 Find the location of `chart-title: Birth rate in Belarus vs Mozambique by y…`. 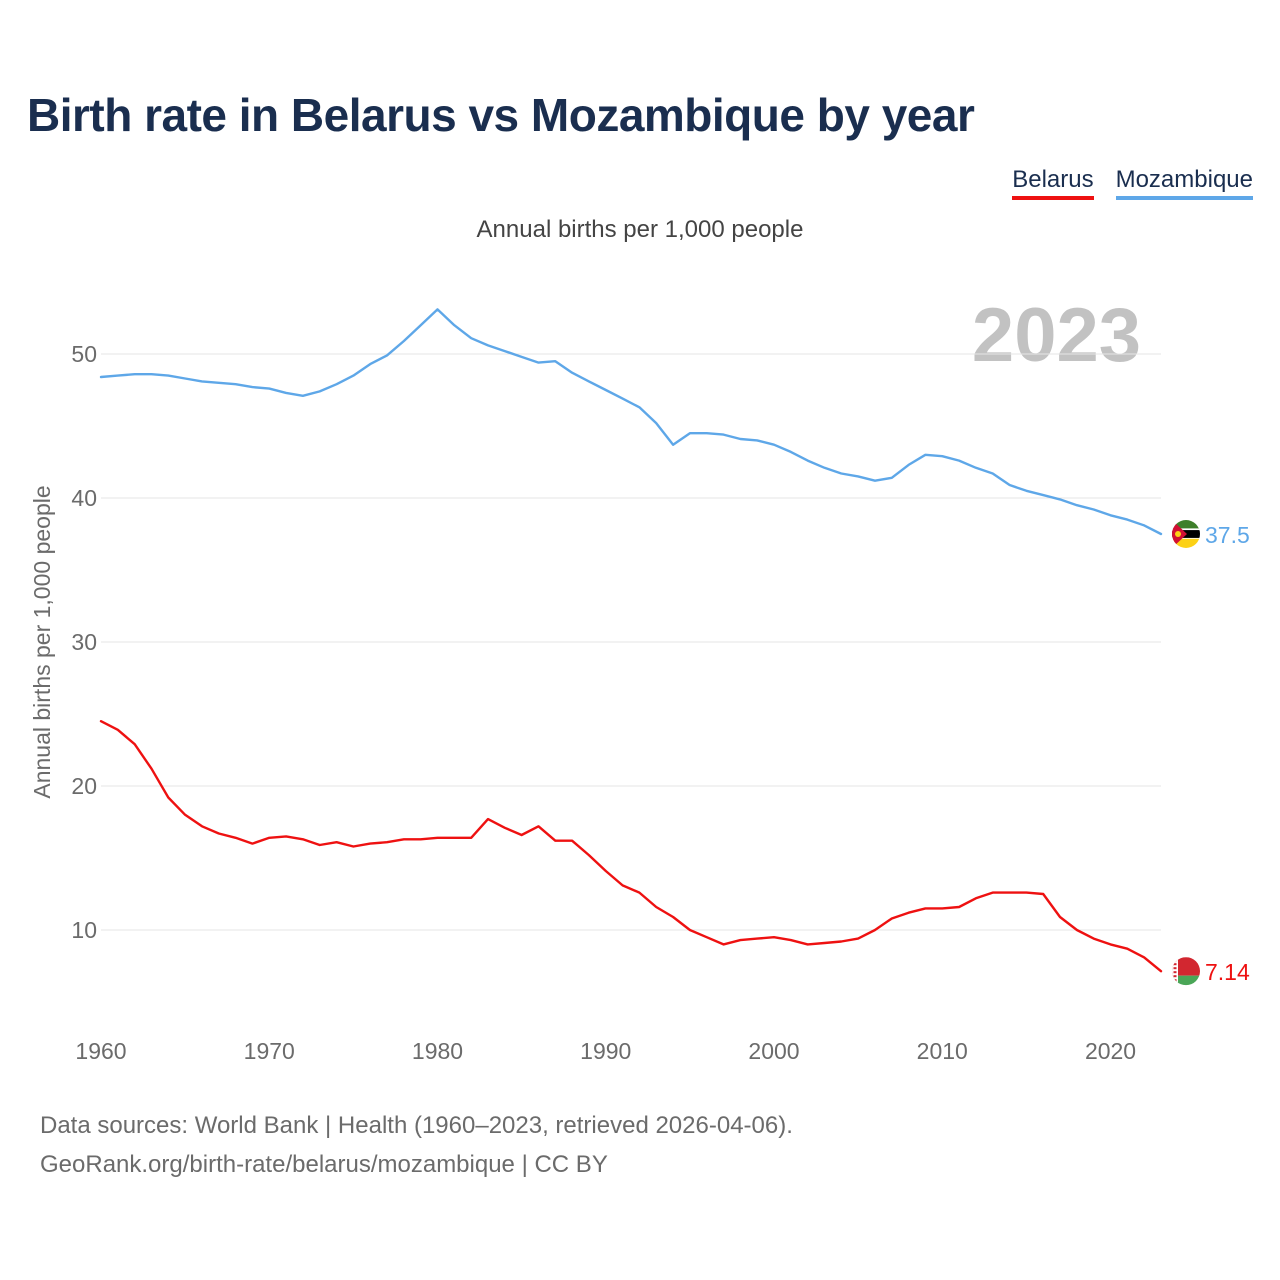

chart-title: Birth rate in Belarus vs Mozambique by y… is located at coordinates (501, 115).